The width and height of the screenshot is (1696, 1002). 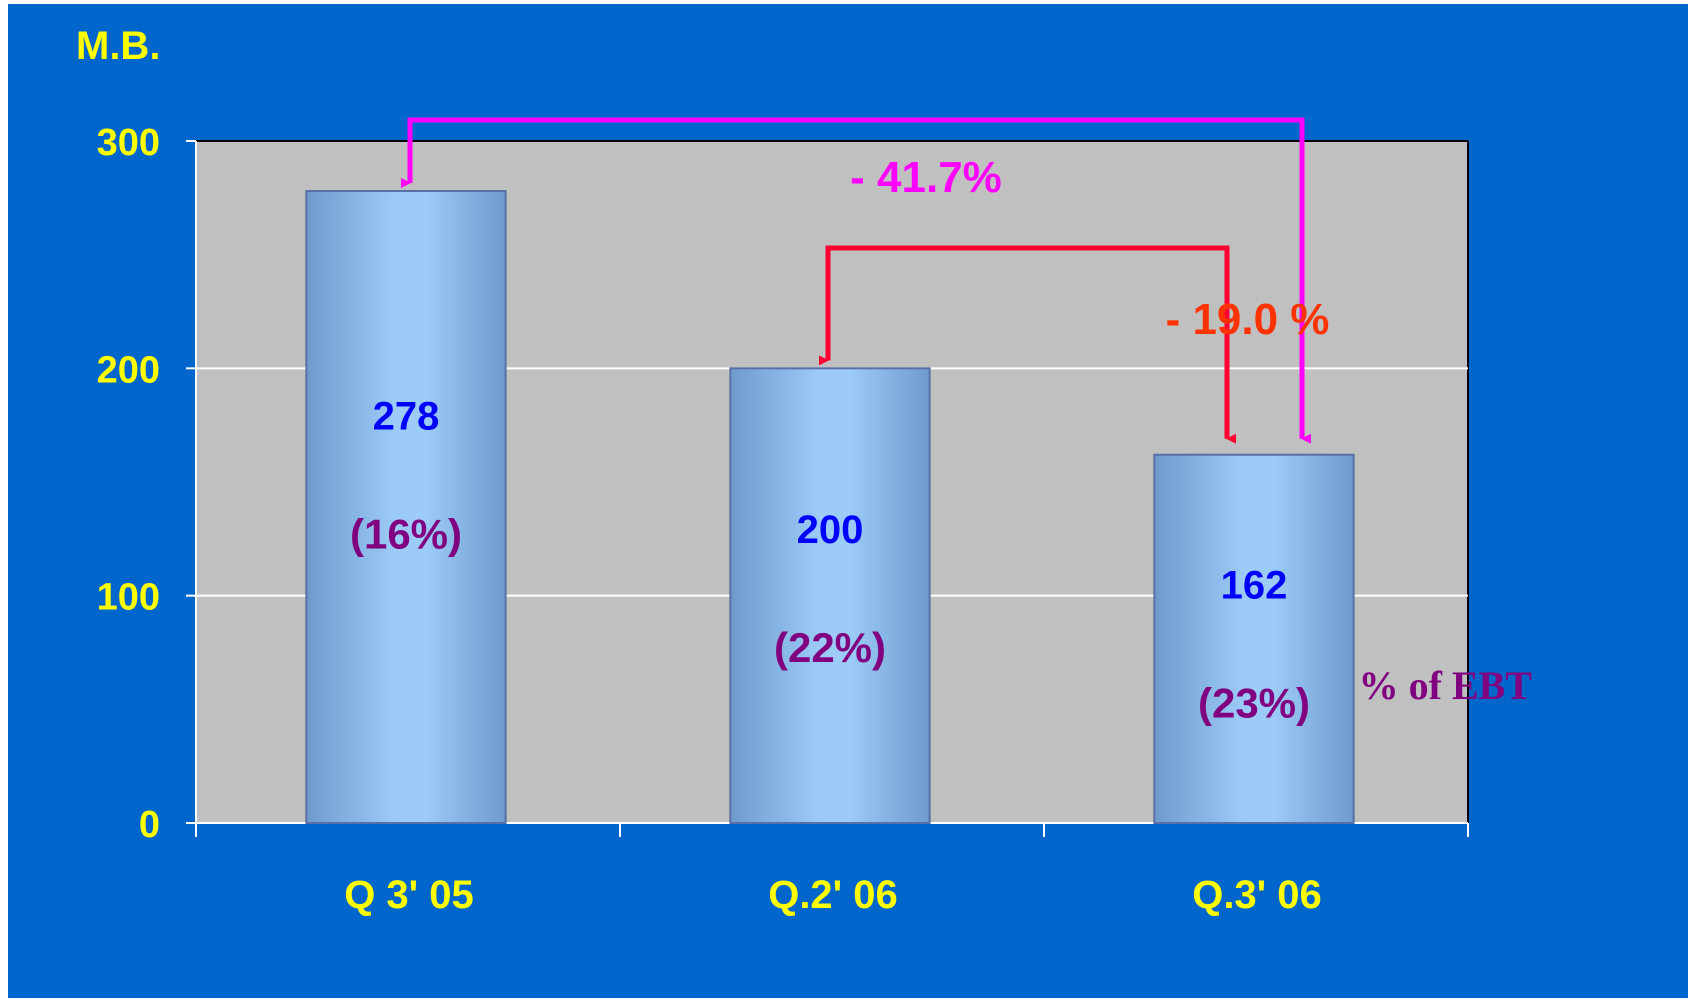 What do you see at coordinates (1257, 895) in the screenshot?
I see `x-tick-label: Q.3' 06` at bounding box center [1257, 895].